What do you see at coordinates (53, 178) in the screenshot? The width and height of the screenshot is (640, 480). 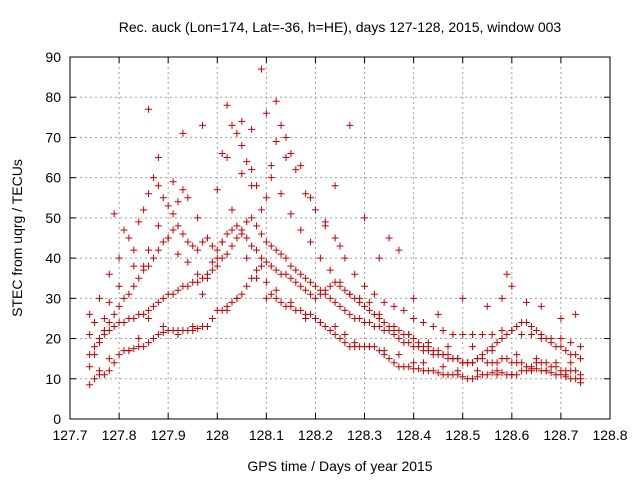 I see `y-tick-label: 60` at bounding box center [53, 178].